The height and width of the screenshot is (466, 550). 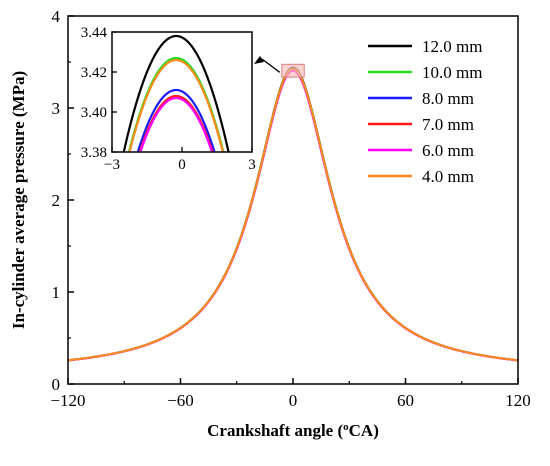 What do you see at coordinates (94, 33) in the screenshot?
I see `inset-y-tick-label: 3.44` at bounding box center [94, 33].